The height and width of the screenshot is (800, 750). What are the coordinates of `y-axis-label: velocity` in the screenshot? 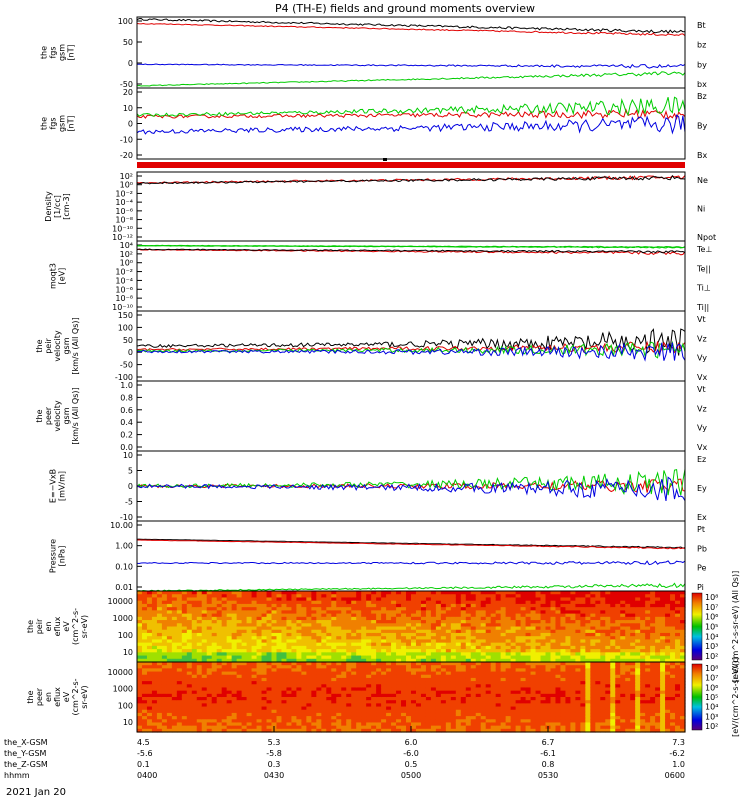 It's located at (57, 416).